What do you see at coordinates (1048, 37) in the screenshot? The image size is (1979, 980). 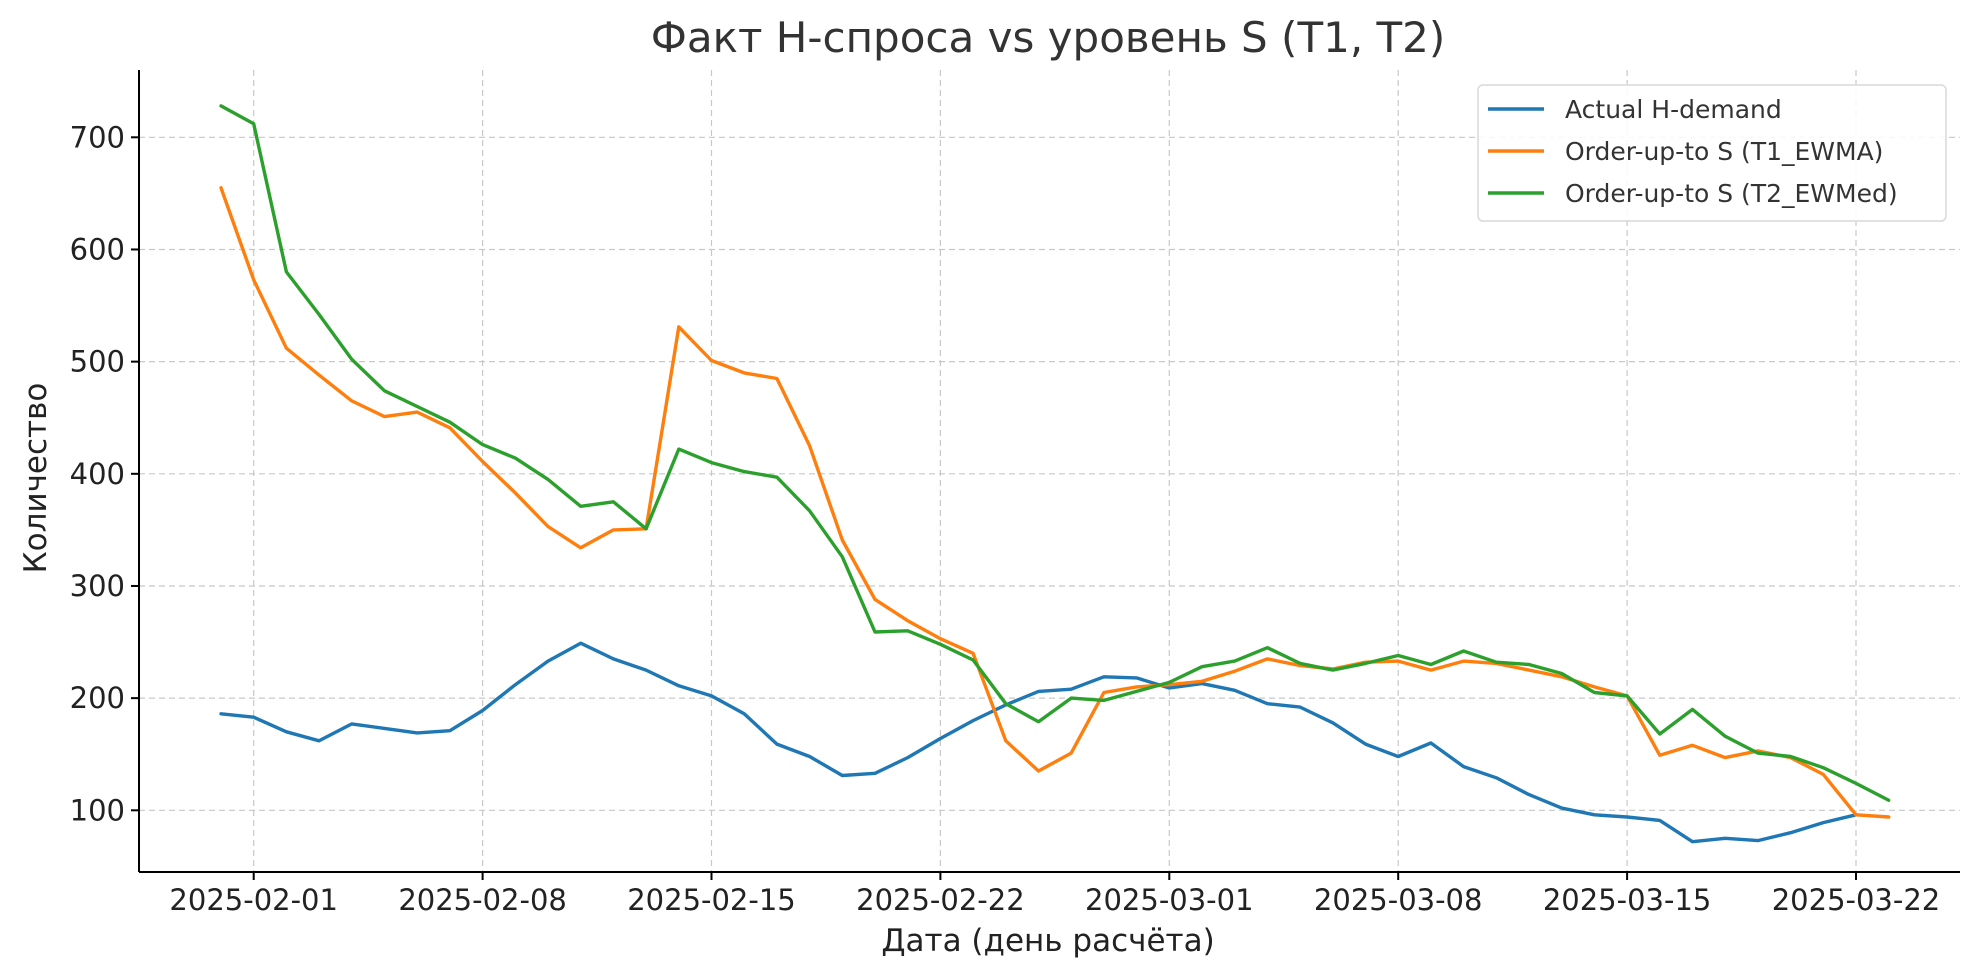 I see `chart-title: Факт H-спроса vs уровень S (T1, T2)` at bounding box center [1048, 37].